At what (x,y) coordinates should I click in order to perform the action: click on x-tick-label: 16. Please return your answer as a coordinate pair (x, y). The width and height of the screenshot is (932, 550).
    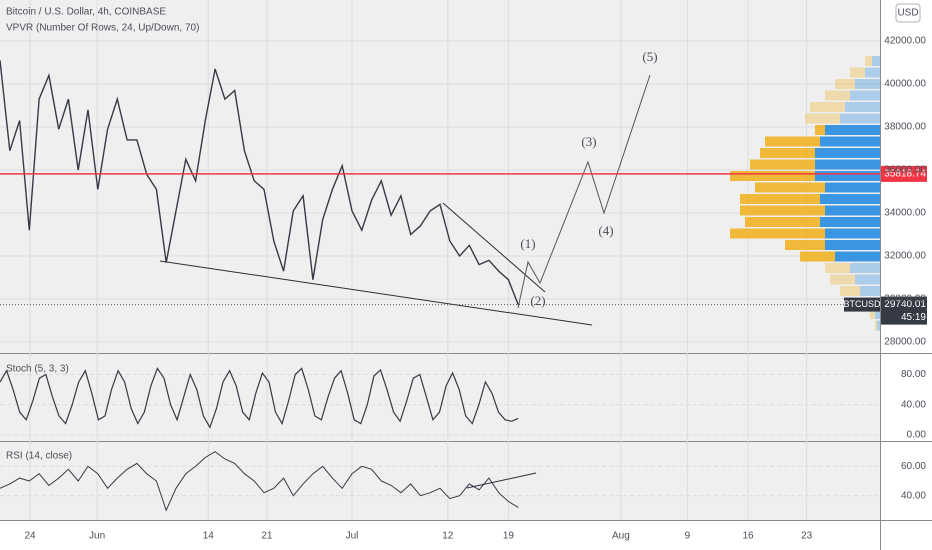
    Looking at the image, I should click on (748, 536).